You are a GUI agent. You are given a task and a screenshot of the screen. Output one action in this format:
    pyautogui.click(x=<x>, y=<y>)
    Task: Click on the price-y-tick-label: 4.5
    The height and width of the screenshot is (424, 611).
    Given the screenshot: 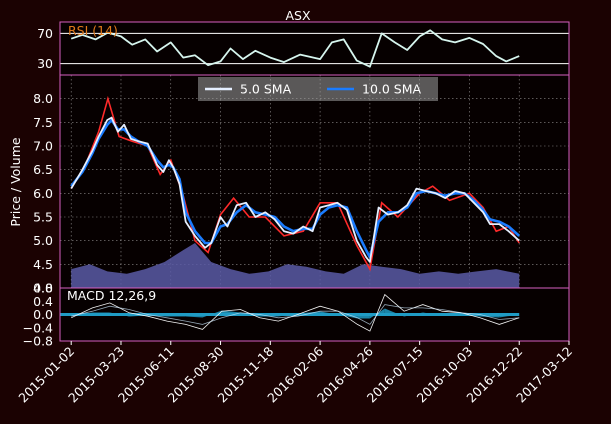 What is the action you would take?
    pyautogui.click(x=43, y=264)
    